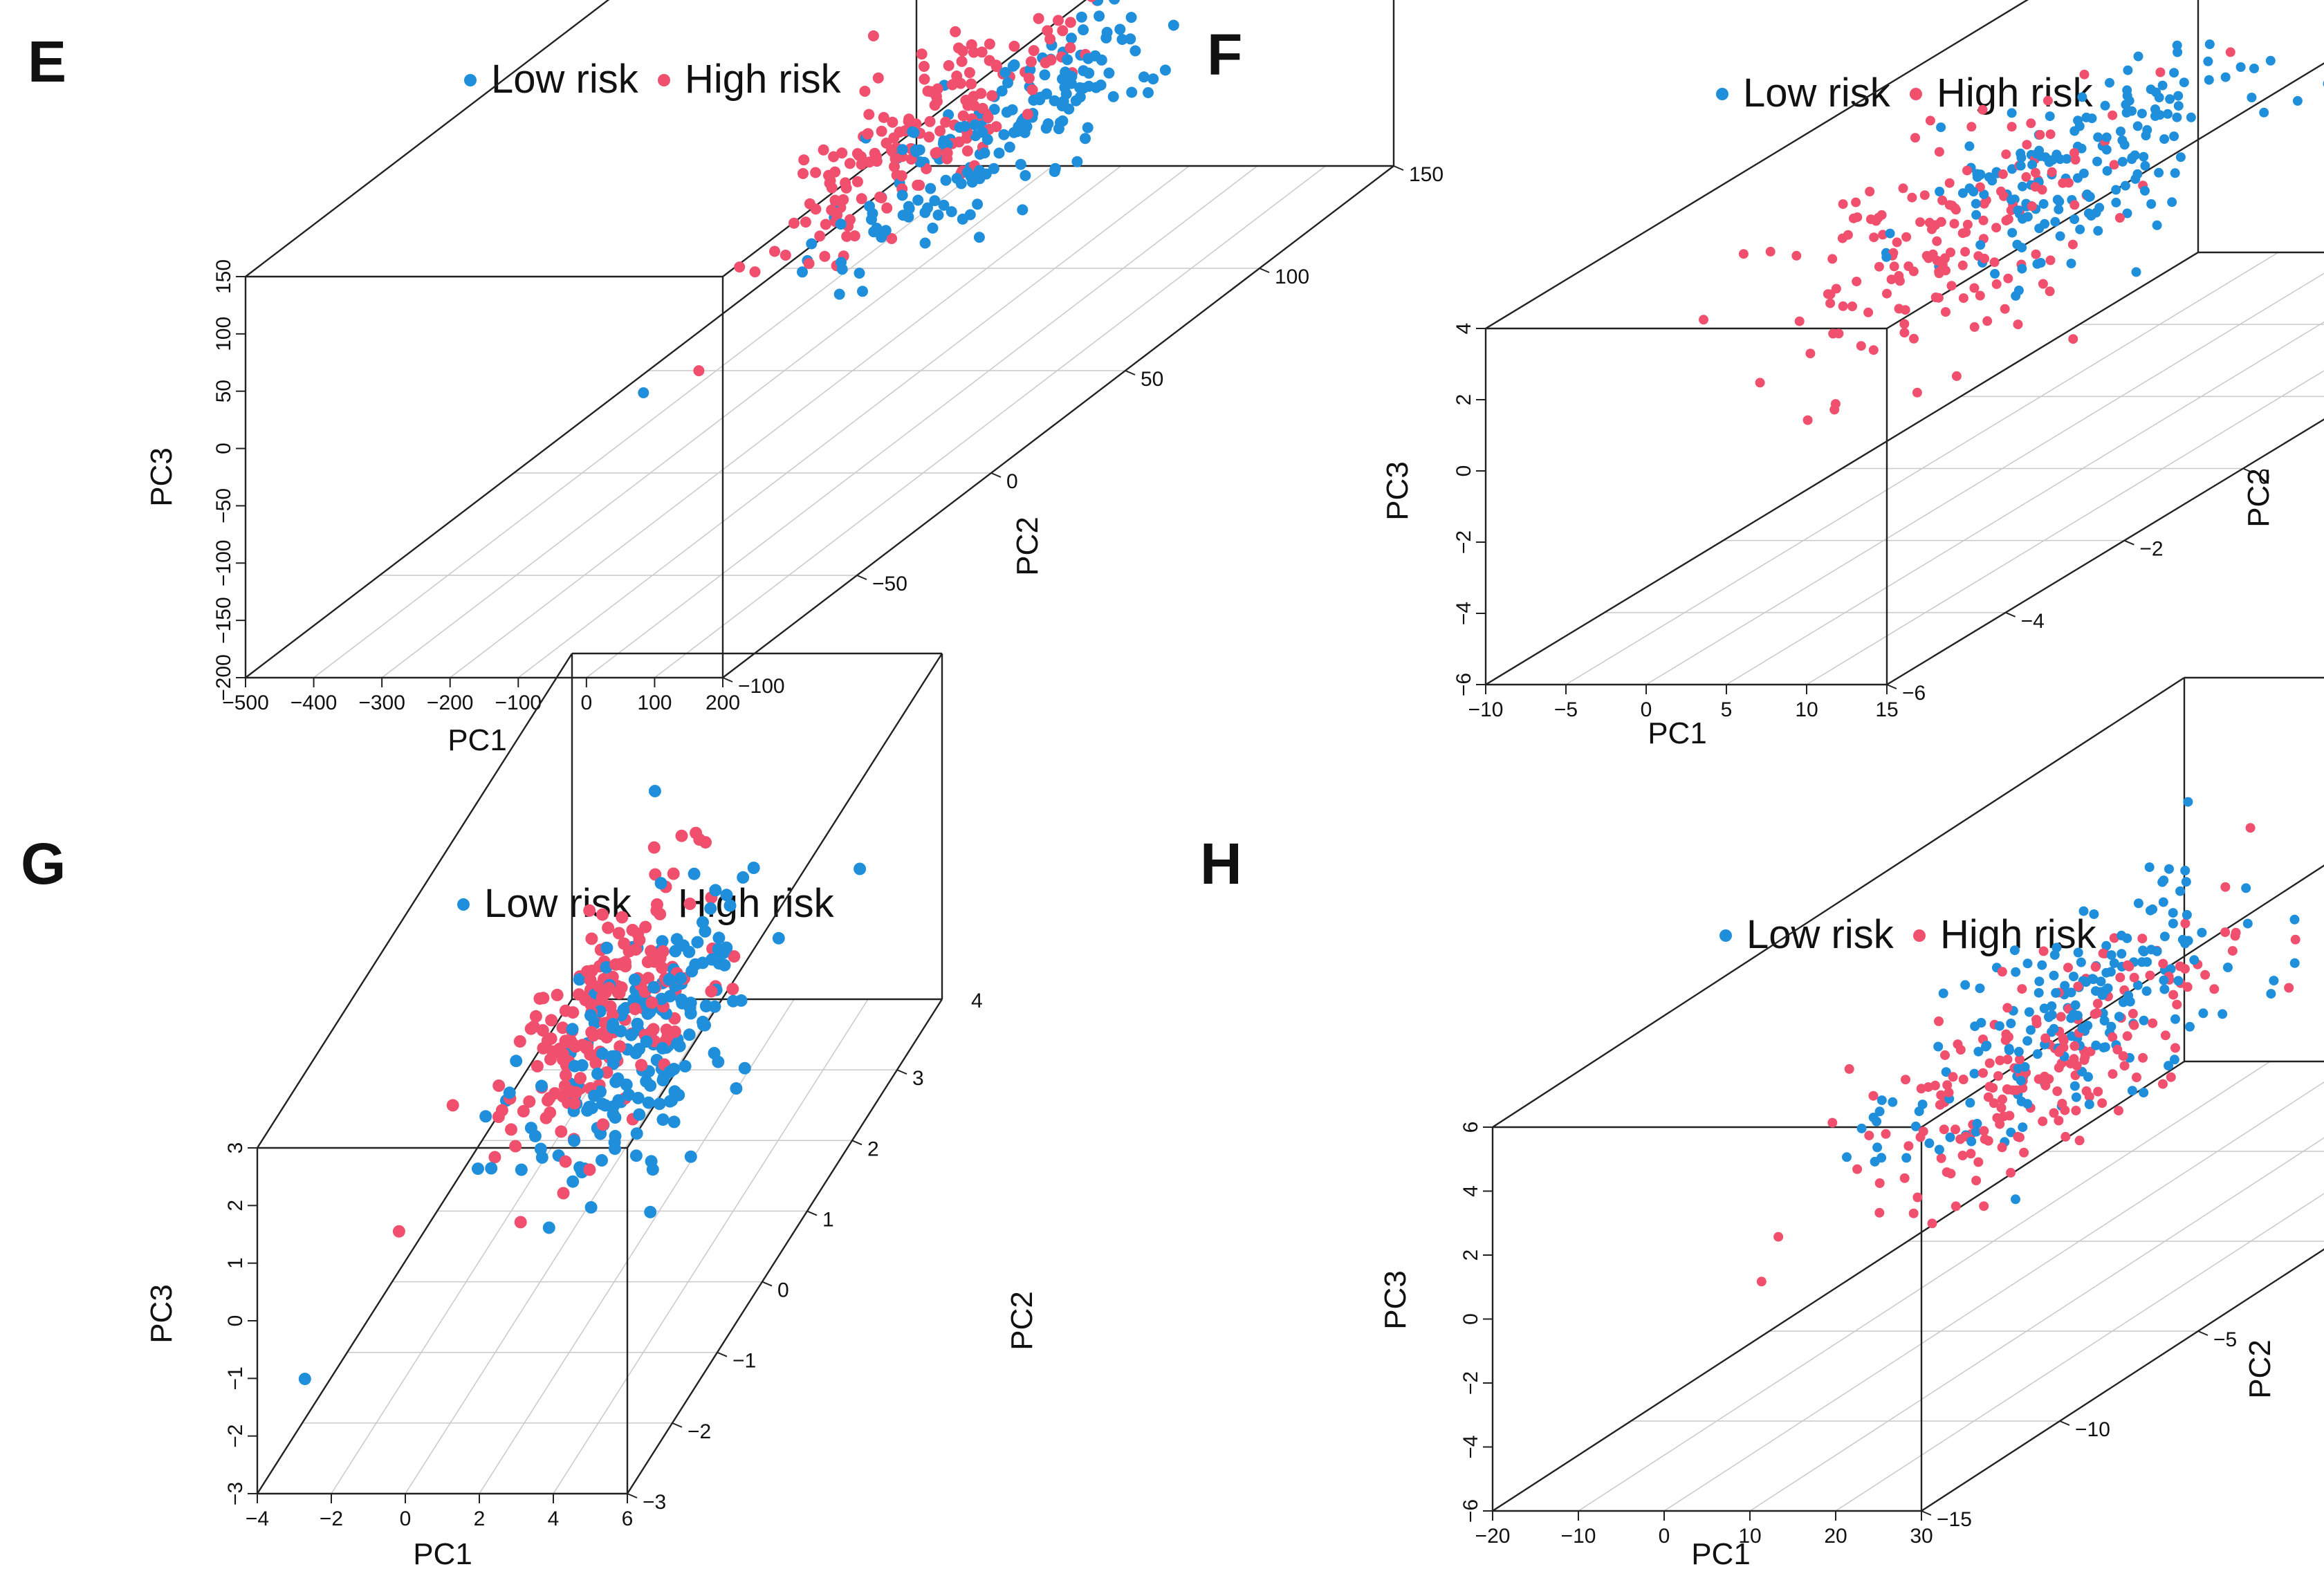  Describe the element at coordinates (223, 334) in the screenshot. I see `z-tick-label: 100` at that location.